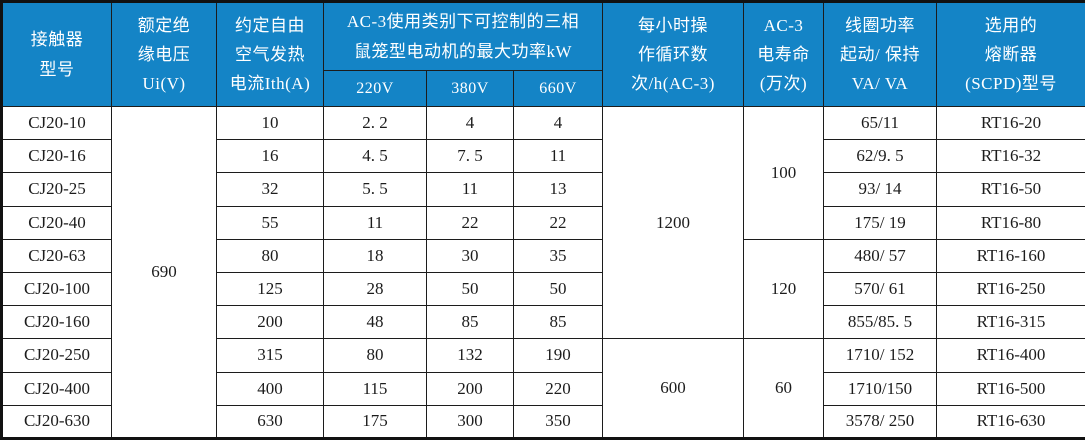 The width and height of the screenshot is (1085, 440). I want to click on cell-ith: 80, so click(270, 255).